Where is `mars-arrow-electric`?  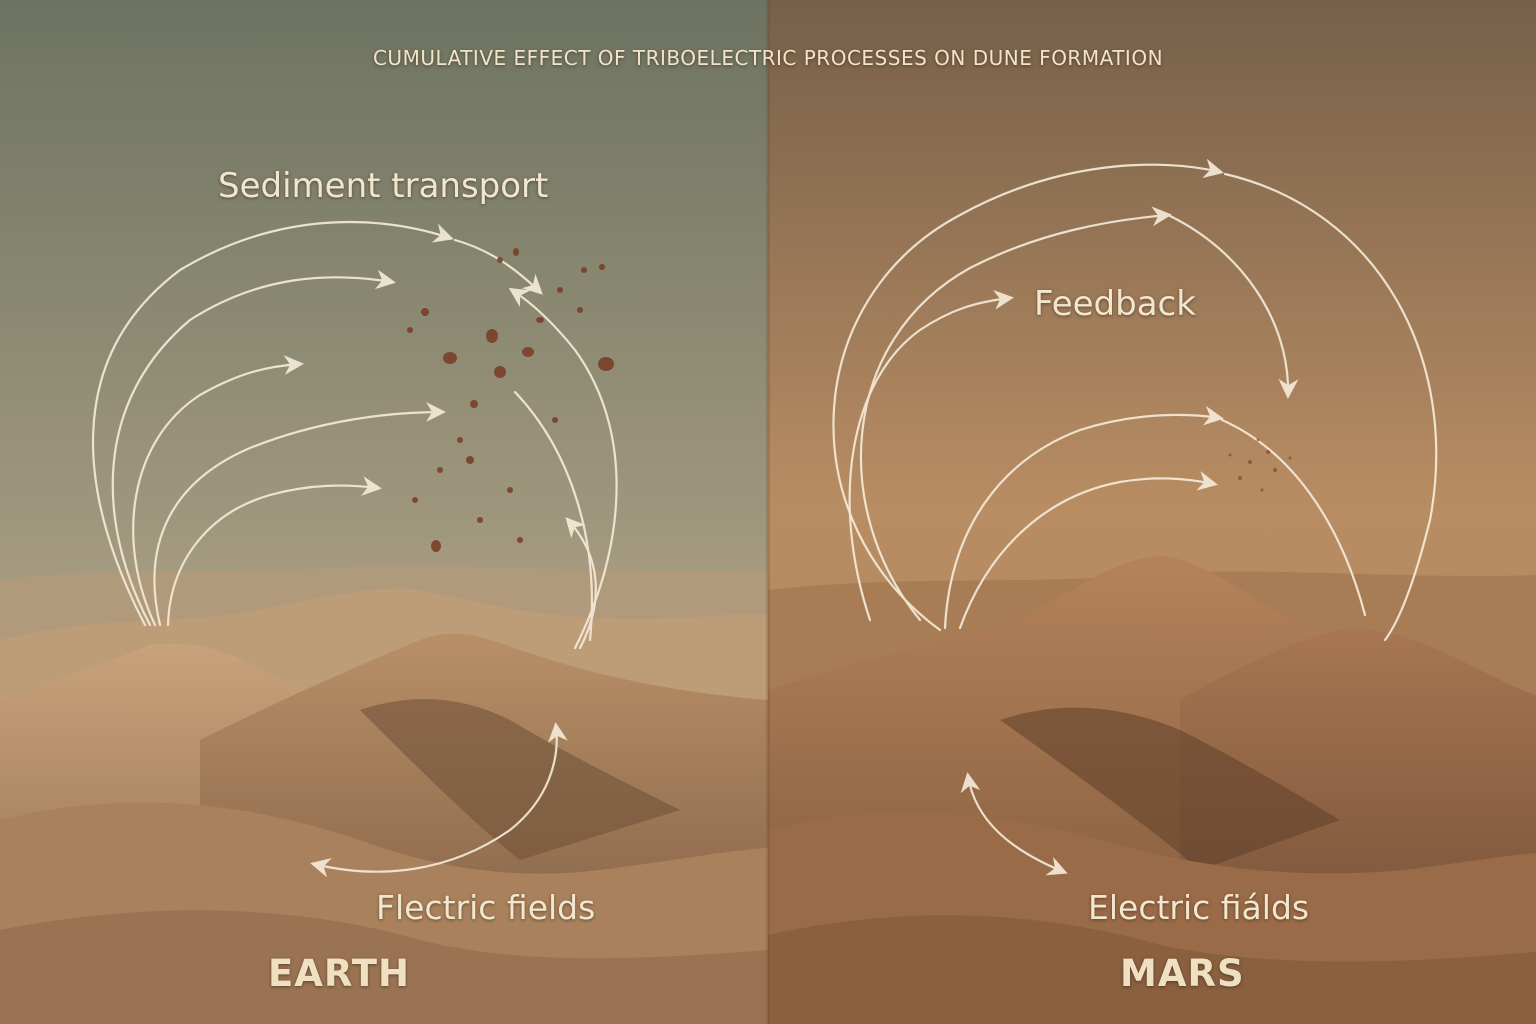
mars-arrow-electric is located at coordinates (1014, 824).